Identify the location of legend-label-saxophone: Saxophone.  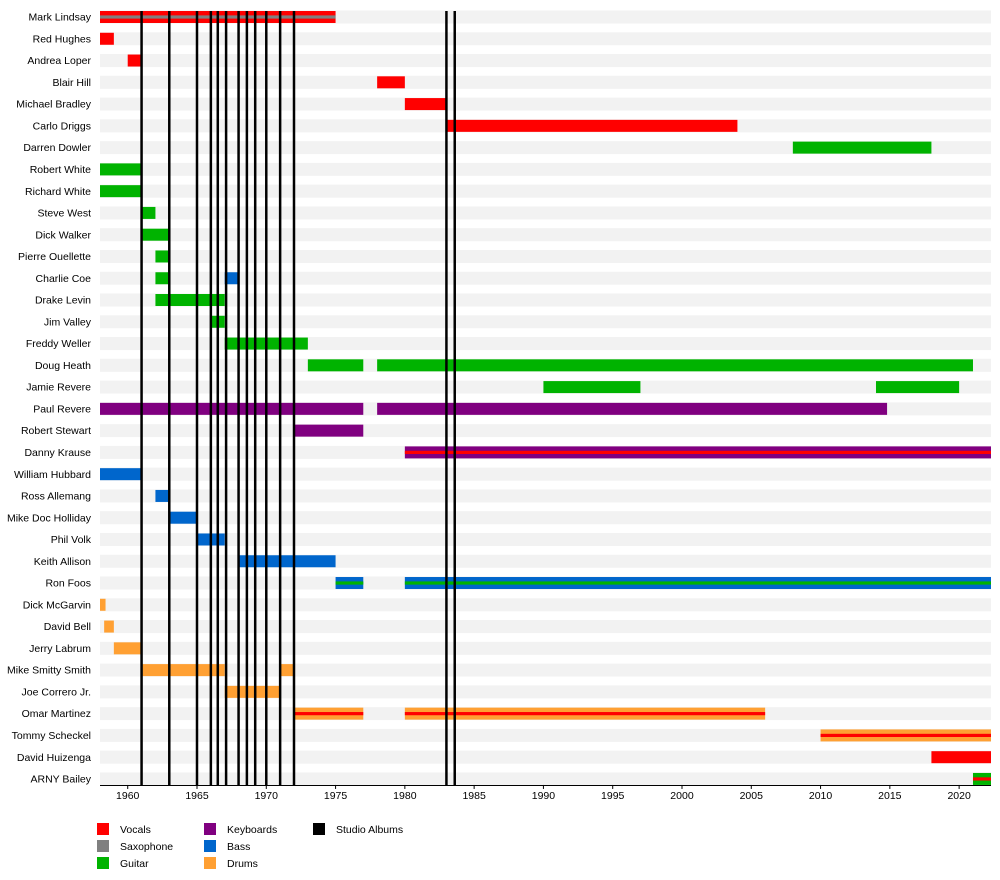
(146, 847).